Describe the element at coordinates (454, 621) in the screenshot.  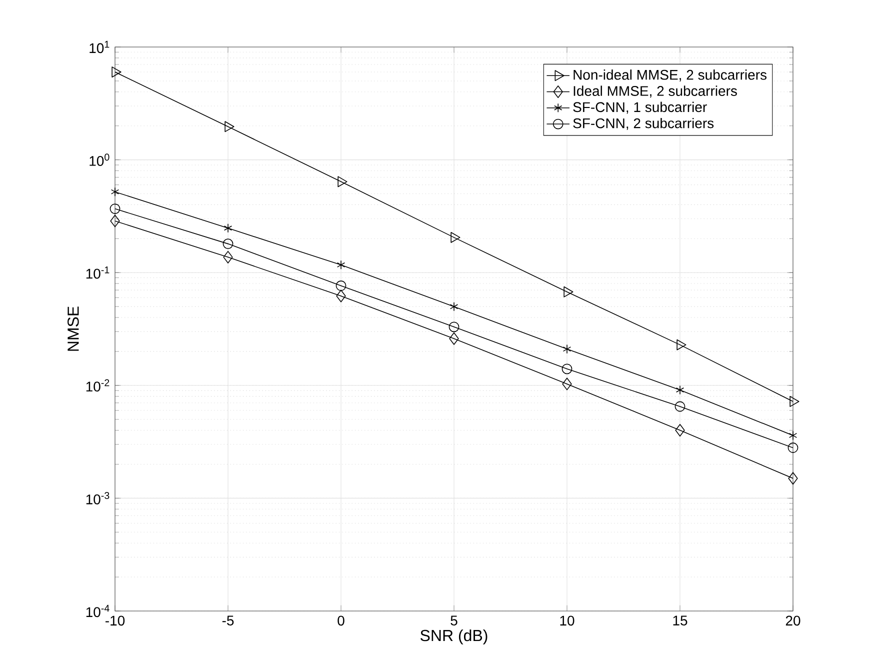
I see `x-tick-label: 5` at that location.